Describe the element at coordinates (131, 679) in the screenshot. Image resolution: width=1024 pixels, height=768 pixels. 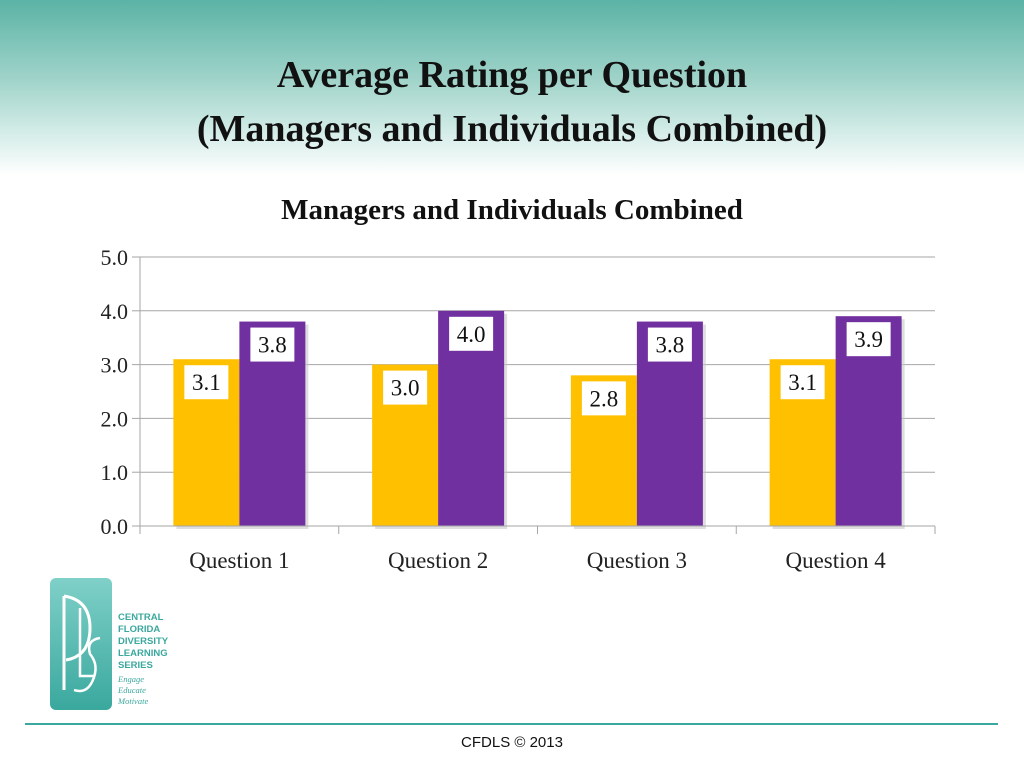
I see `logo-tagline-line: Engage` at that location.